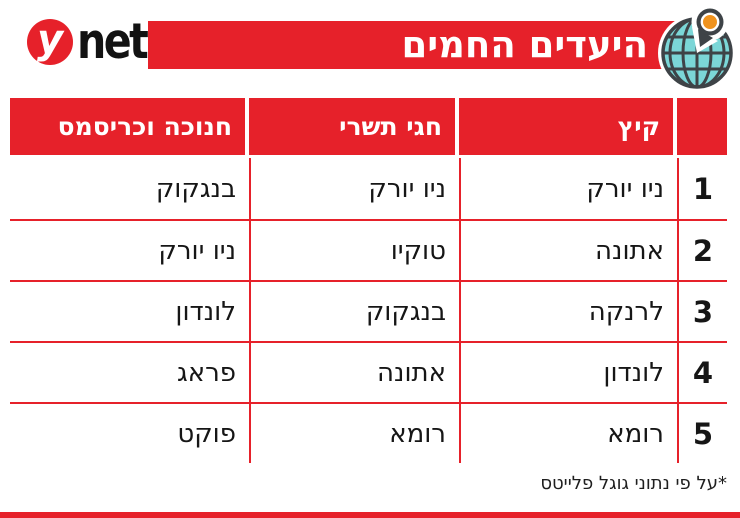 This screenshot has width=740, height=518. Describe the element at coordinates (197, 250) in the screenshot. I see `cell-hanukkah: ניו יורק` at that location.